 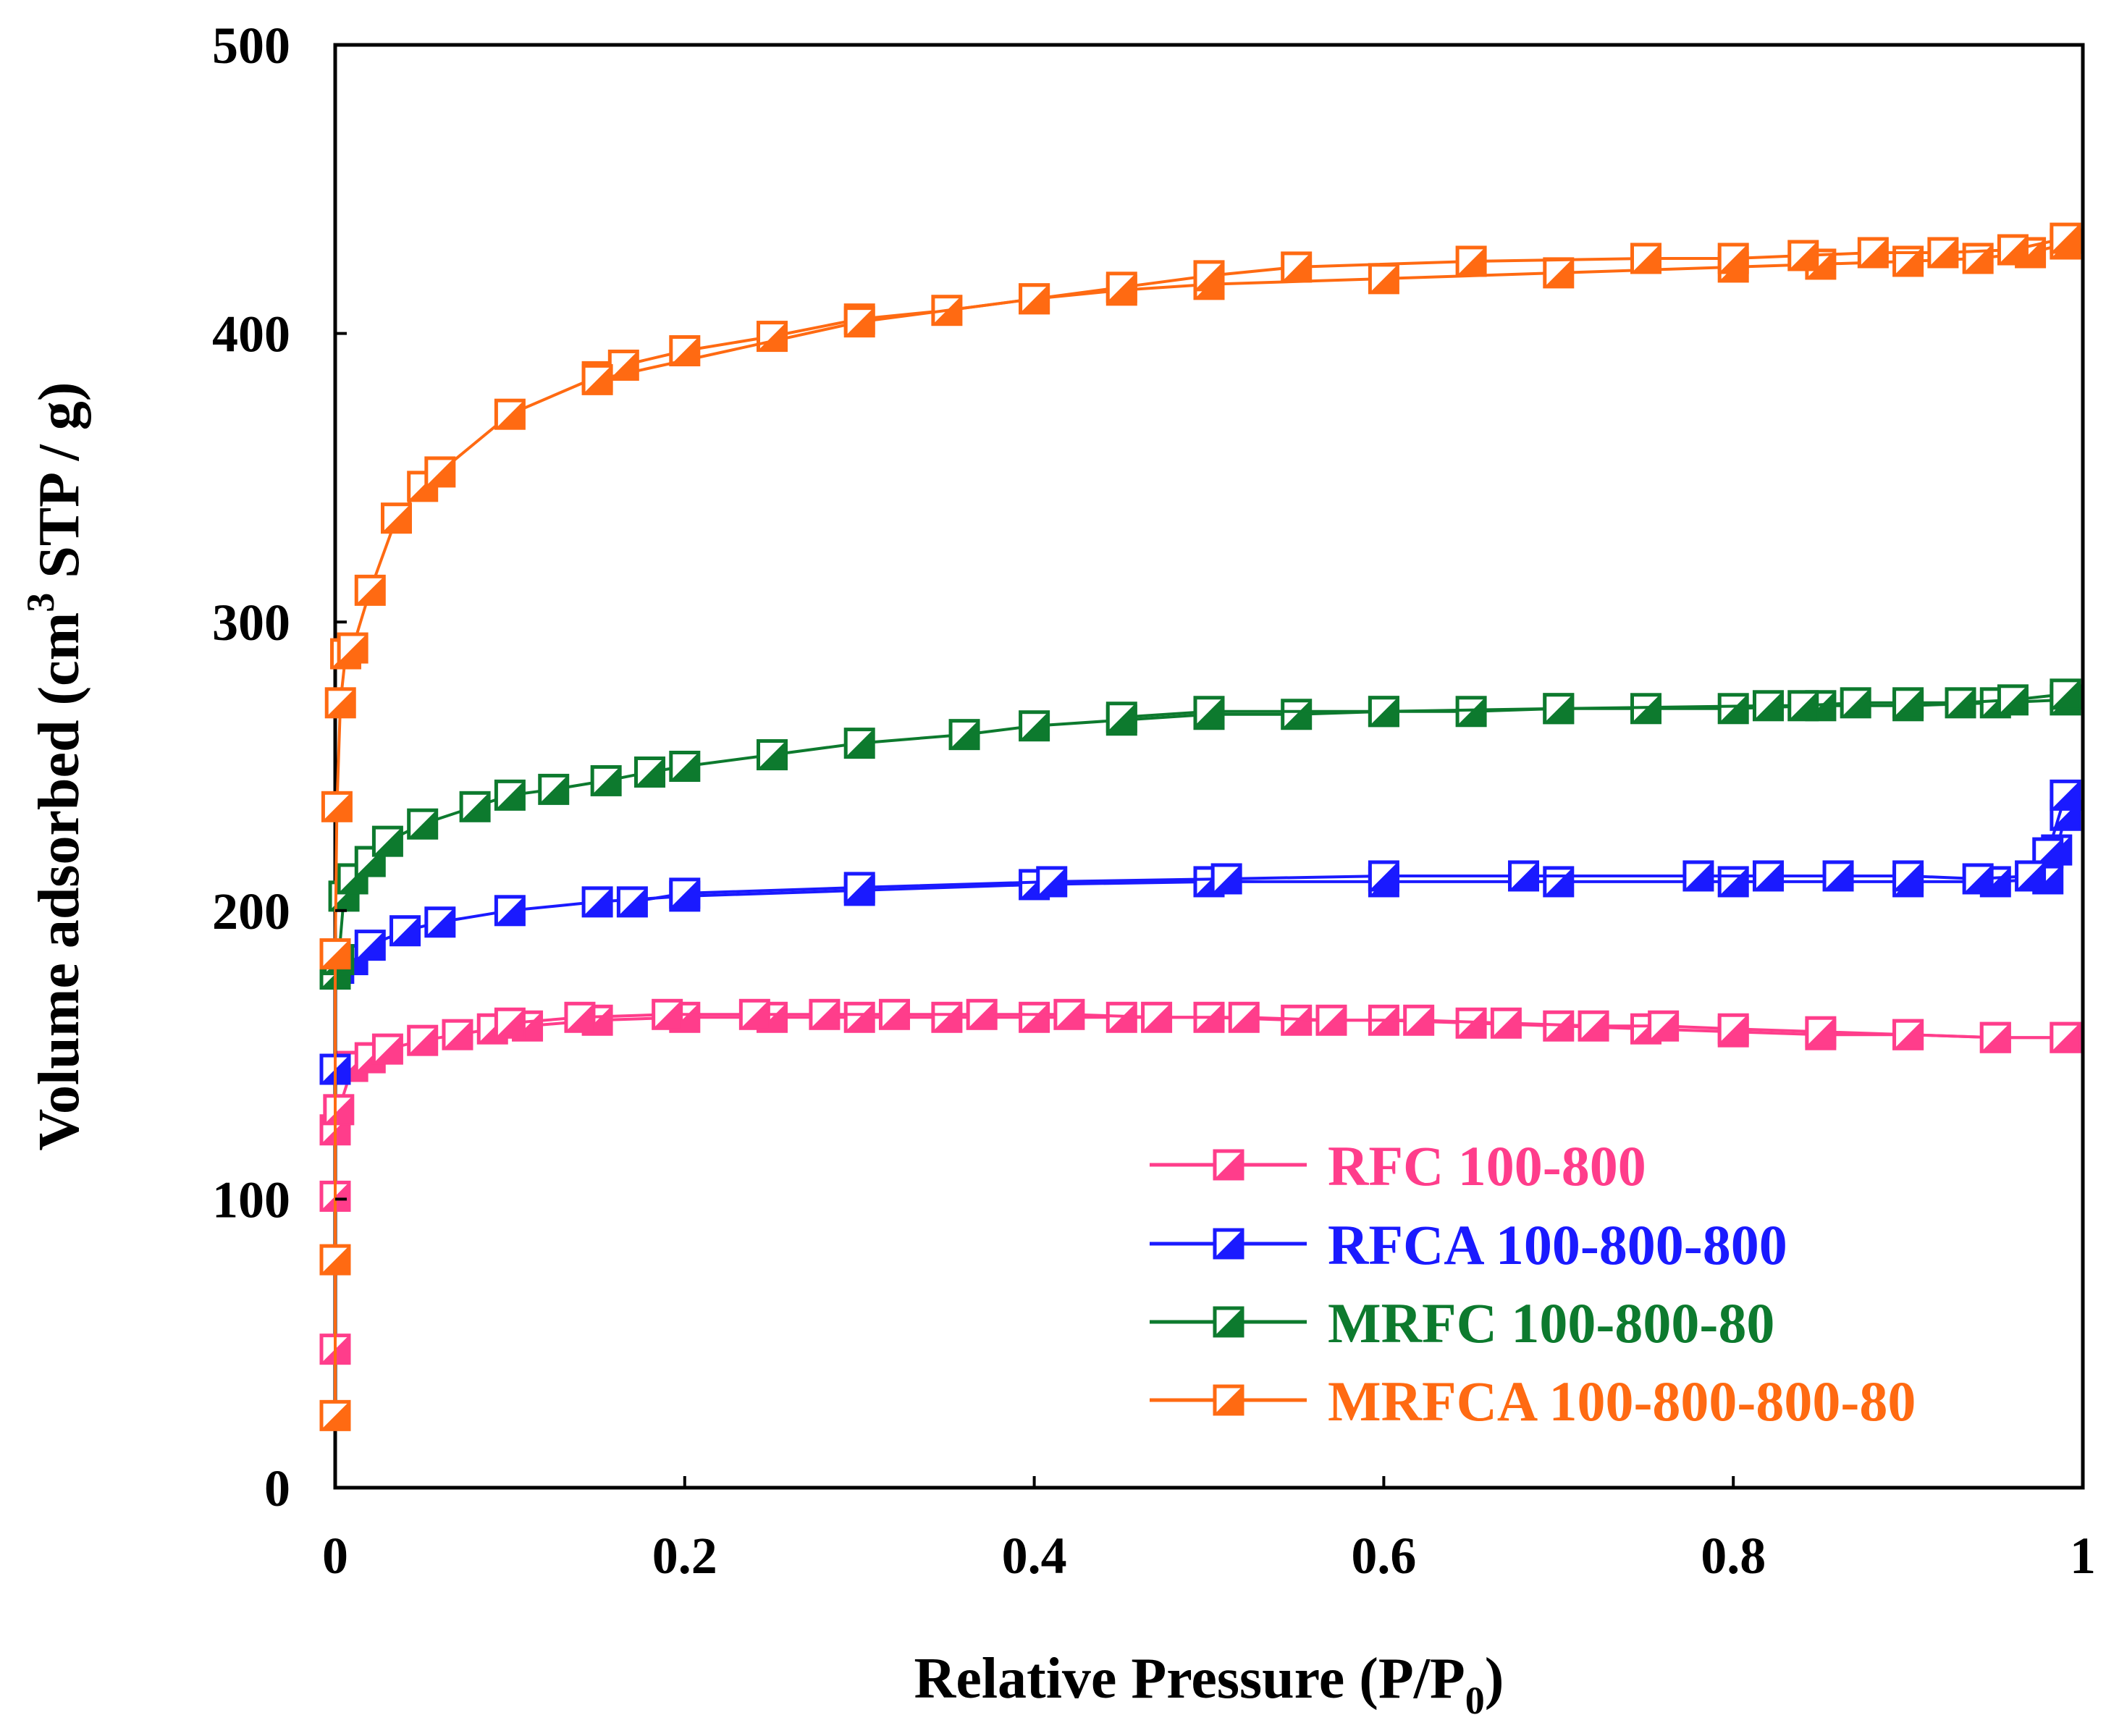 What do you see at coordinates (1331, 309) in the screenshot?
I see `series-4-desorption-line` at bounding box center [1331, 309].